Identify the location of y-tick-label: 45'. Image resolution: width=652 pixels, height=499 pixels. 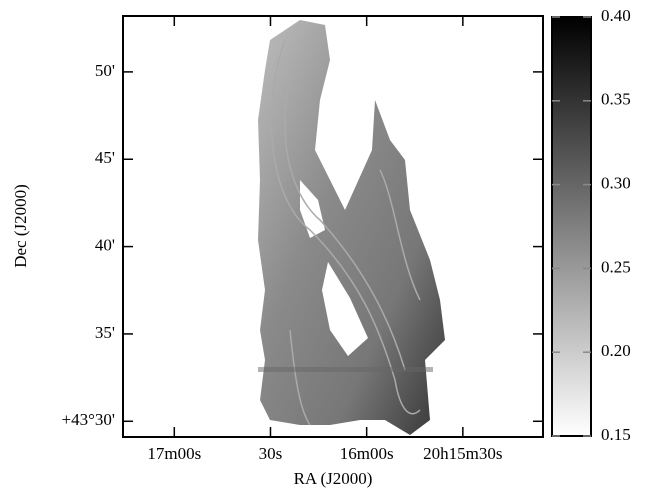
(105, 157).